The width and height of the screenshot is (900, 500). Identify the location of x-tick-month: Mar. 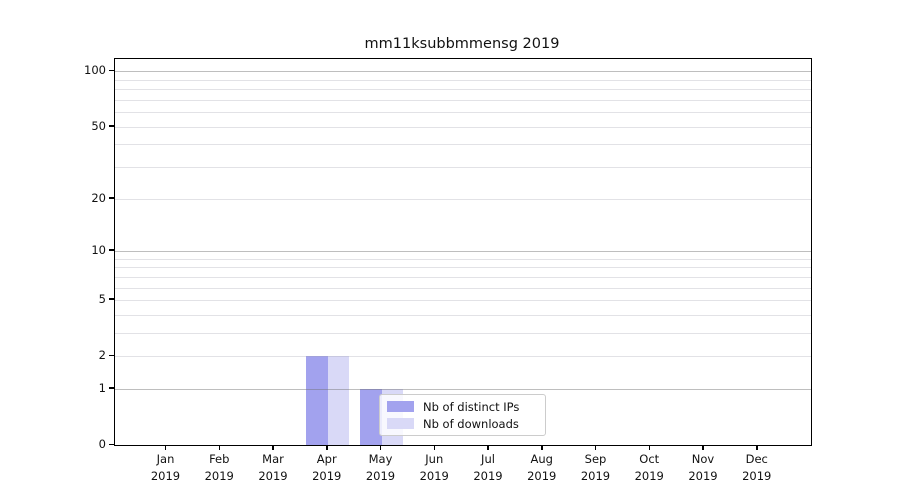
(273, 459).